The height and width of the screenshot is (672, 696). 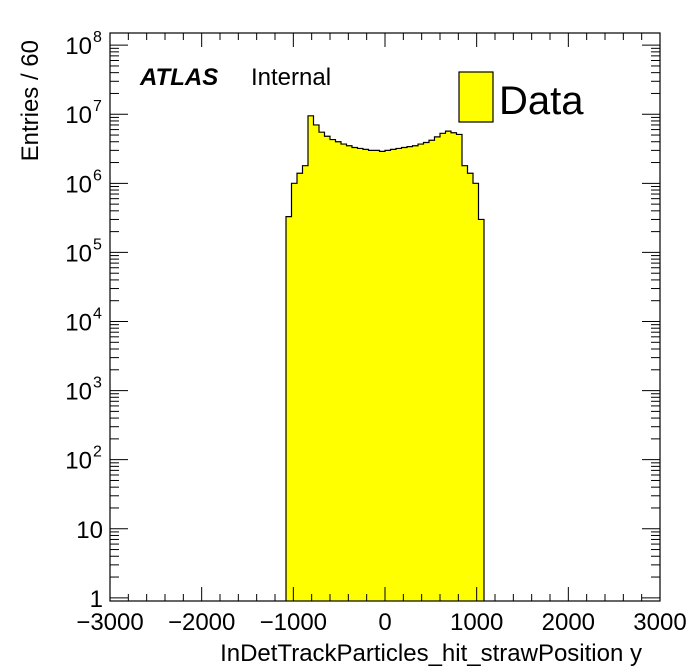 I want to click on x-tick-label: −3000, so click(x=109, y=622).